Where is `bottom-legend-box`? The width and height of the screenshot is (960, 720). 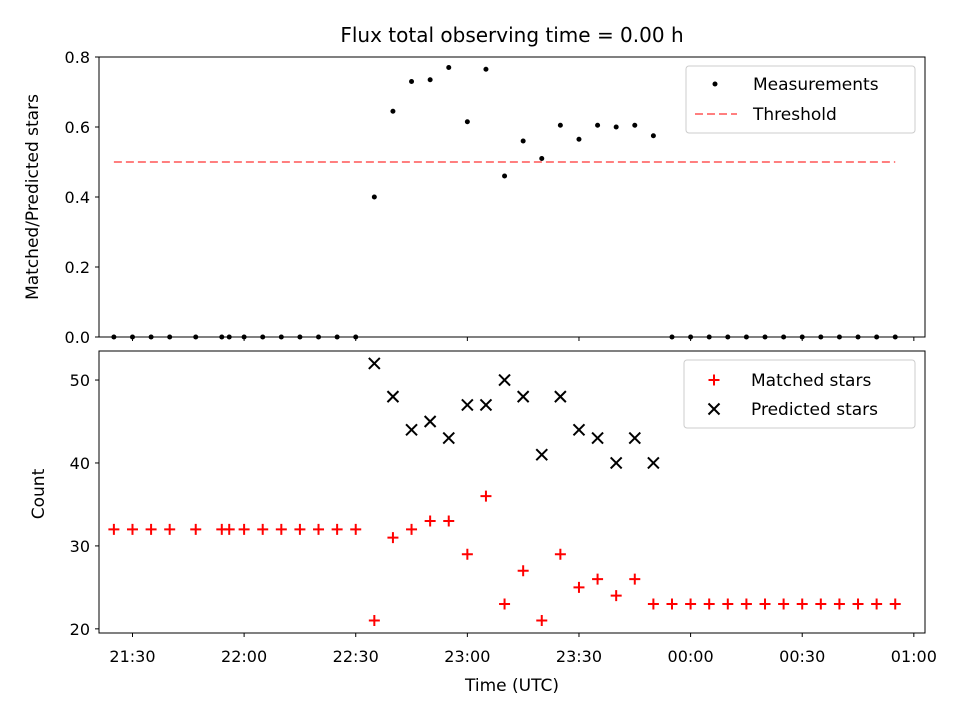 bottom-legend-box is located at coordinates (799, 394).